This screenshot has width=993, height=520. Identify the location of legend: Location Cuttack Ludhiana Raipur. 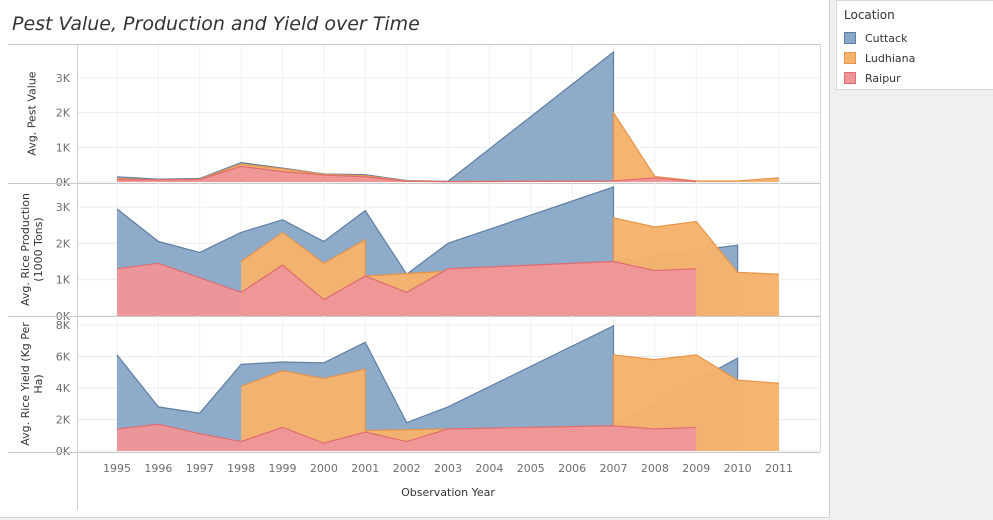
(914, 45).